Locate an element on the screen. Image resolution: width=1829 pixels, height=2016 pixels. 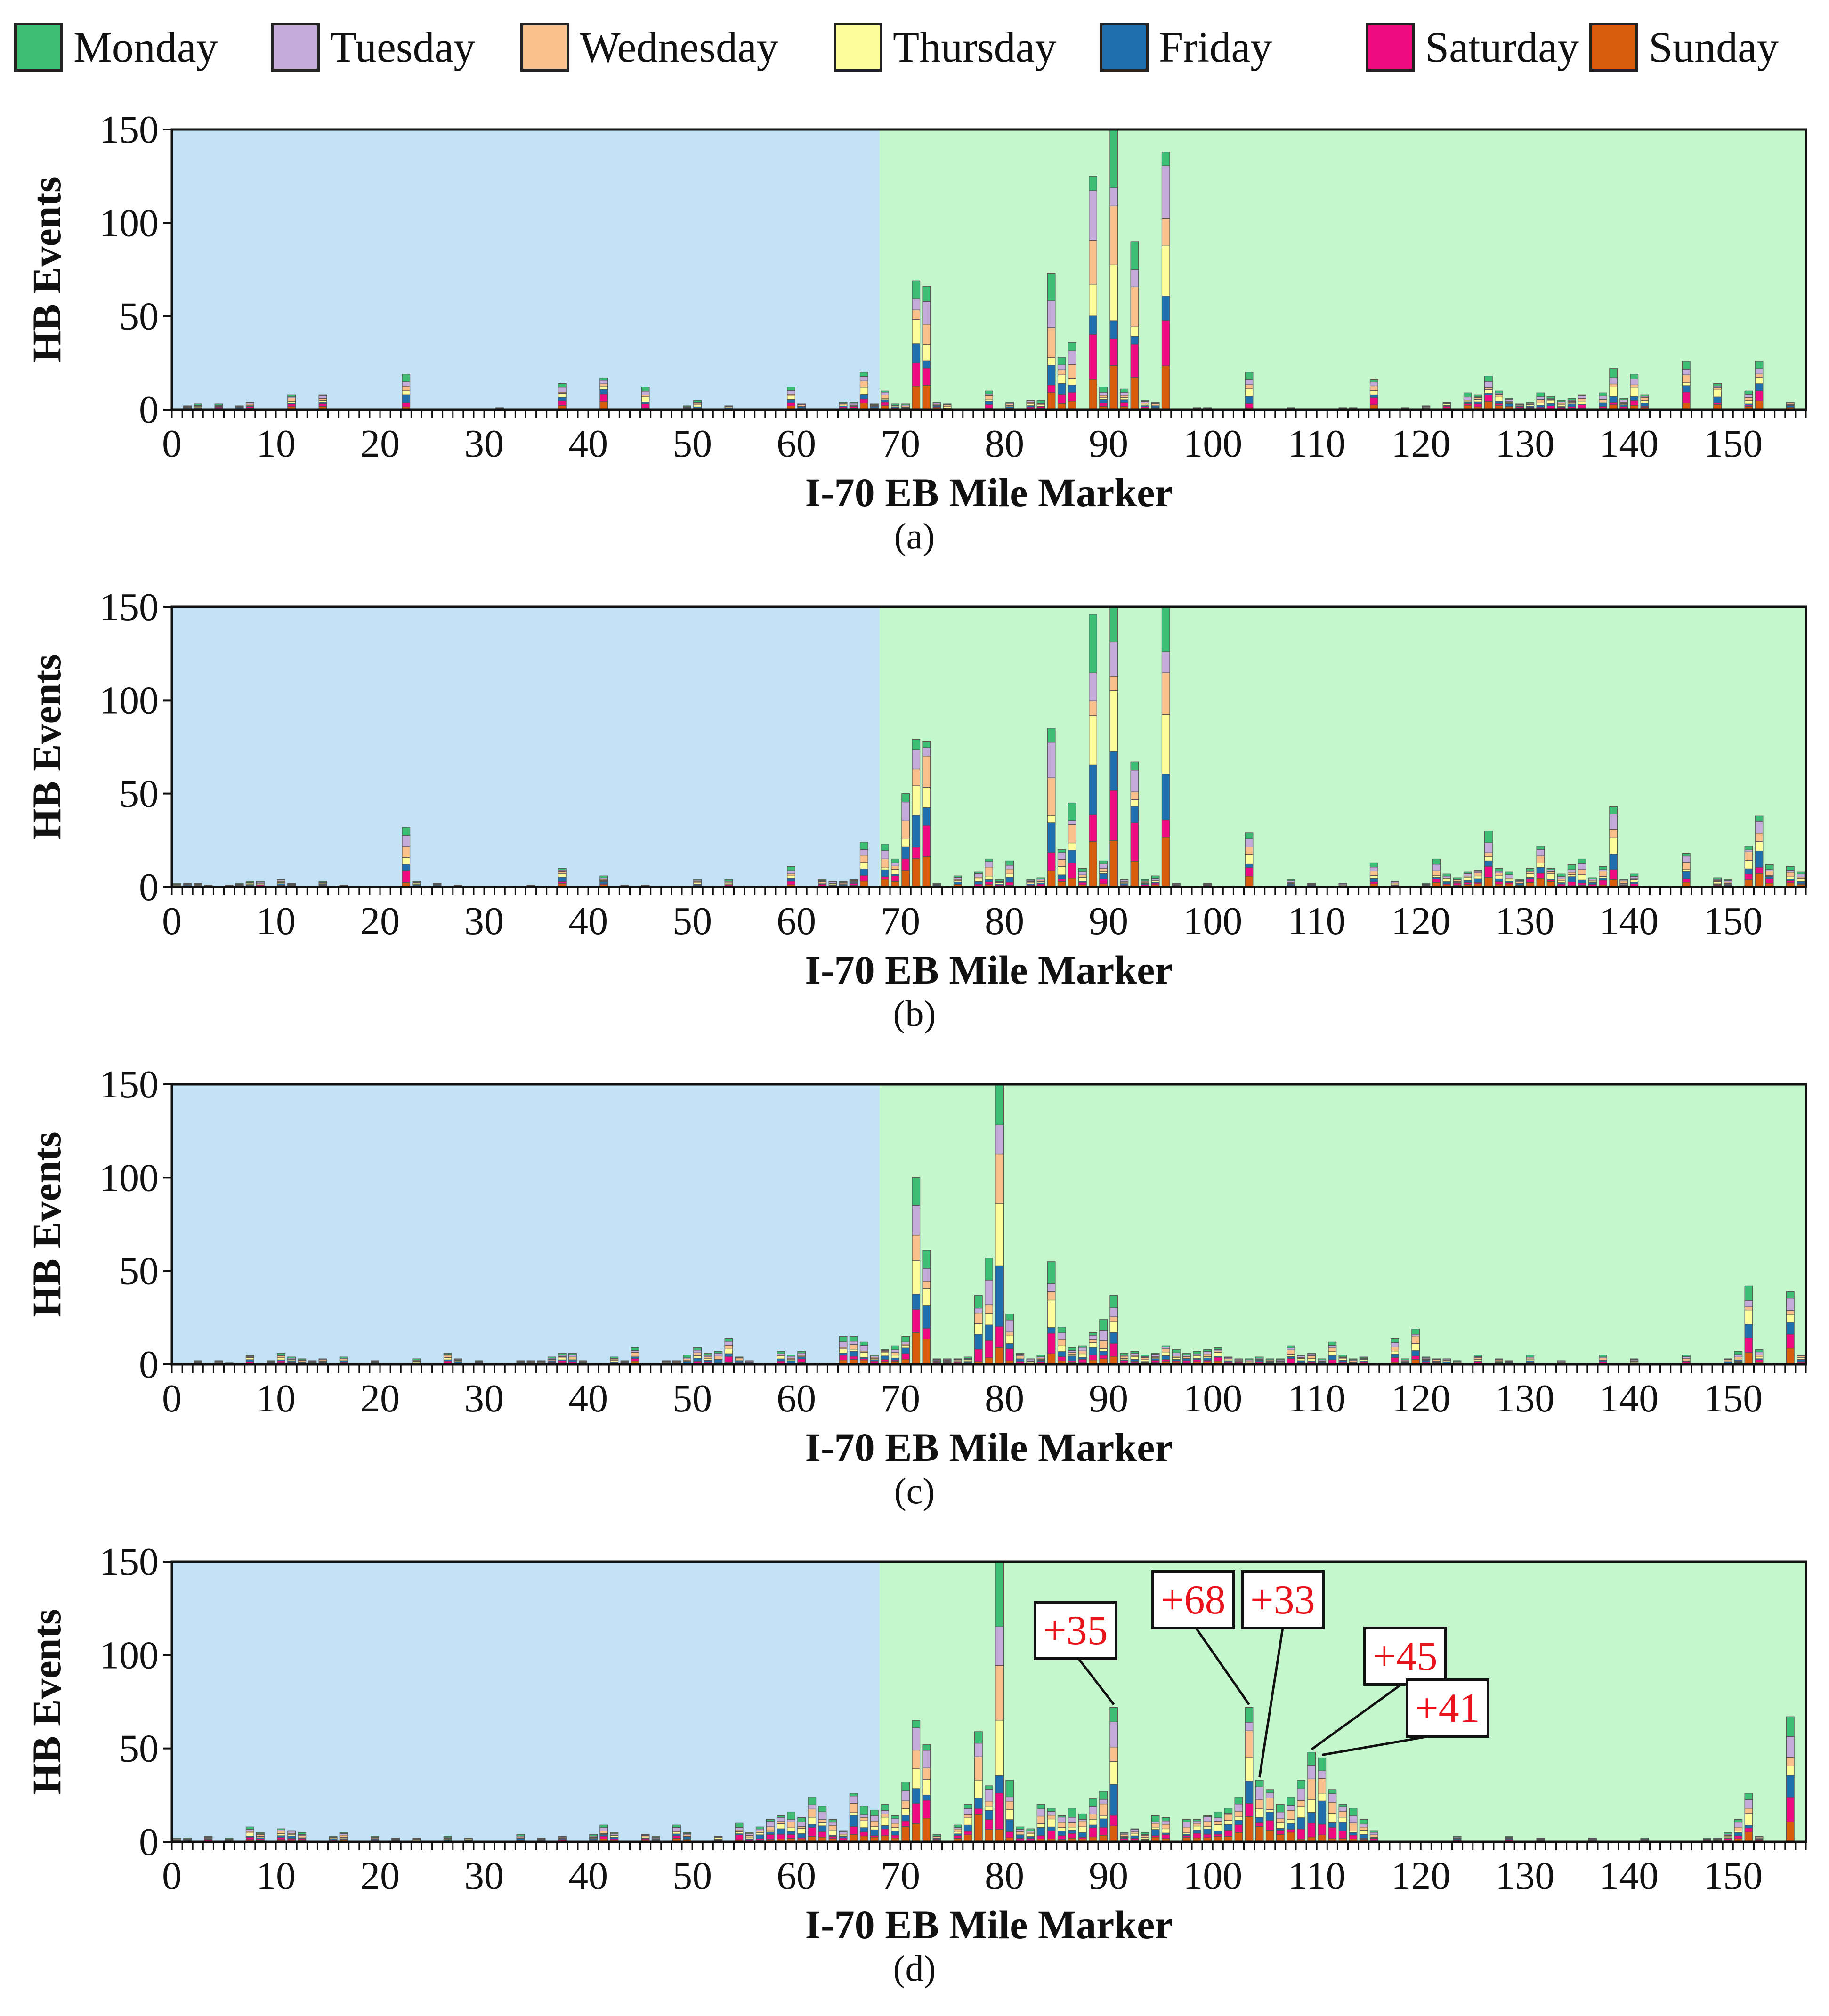
x-tick-label: 10 is located at coordinates (276, 921).